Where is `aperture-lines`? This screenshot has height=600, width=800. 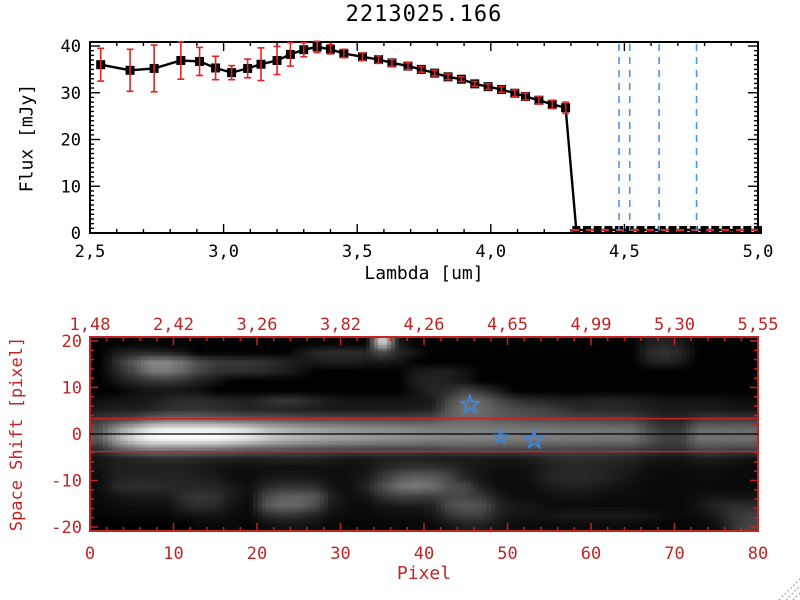
aperture-lines is located at coordinates (424, 435).